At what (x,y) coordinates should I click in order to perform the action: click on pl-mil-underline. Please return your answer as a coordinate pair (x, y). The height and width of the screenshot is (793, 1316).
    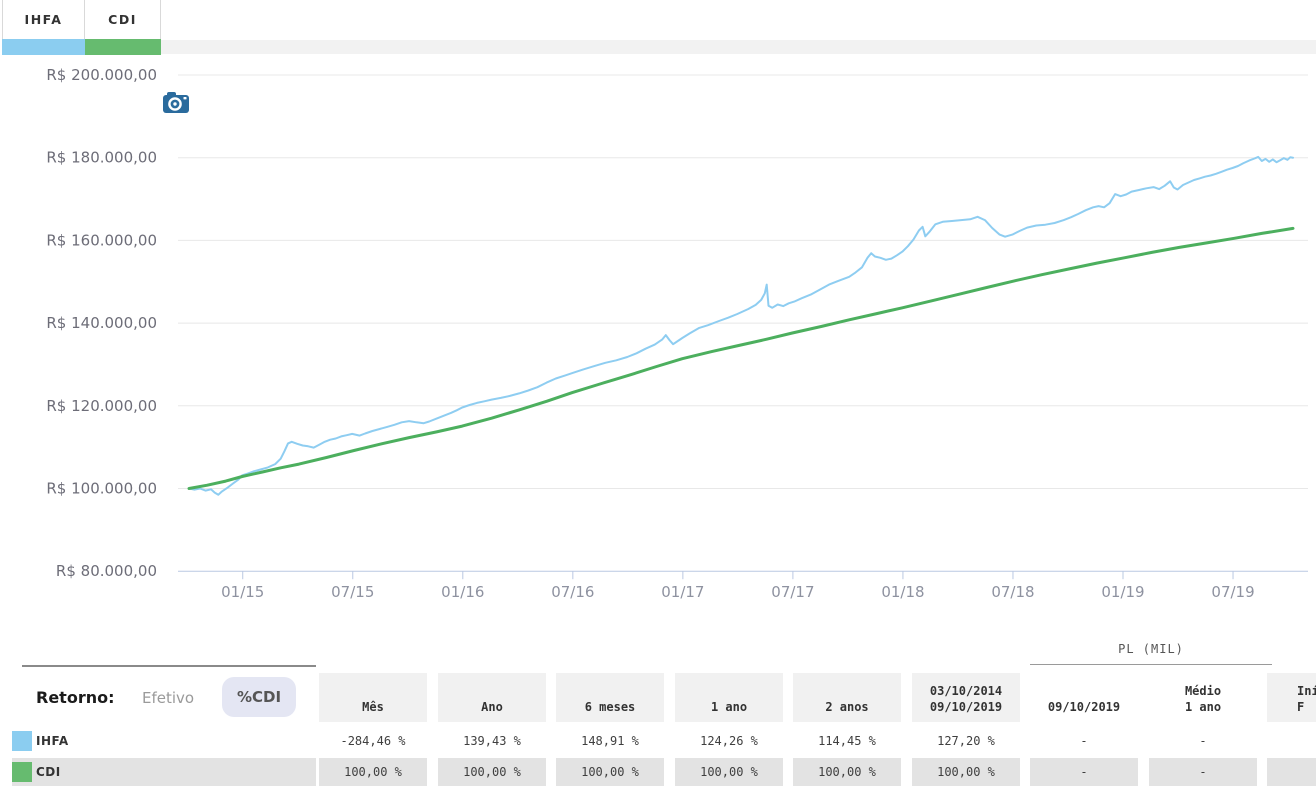
    Looking at the image, I should click on (1151, 664).